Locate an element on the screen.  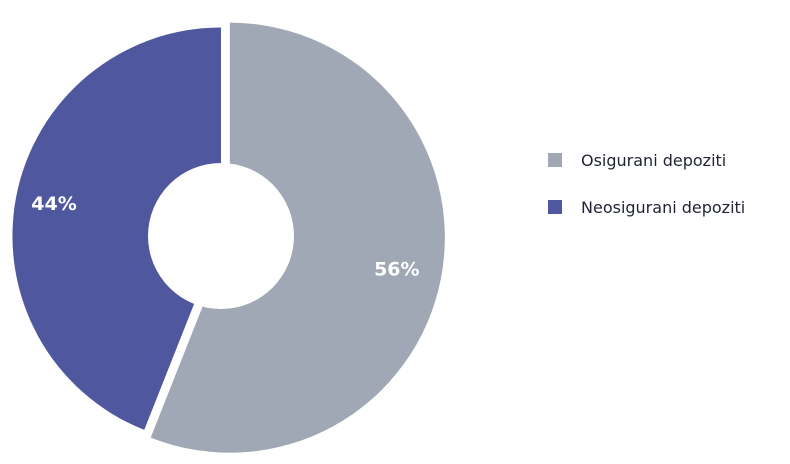
legend-item-neosigurani: Neosigurani depoziti is located at coordinates (668, 207).